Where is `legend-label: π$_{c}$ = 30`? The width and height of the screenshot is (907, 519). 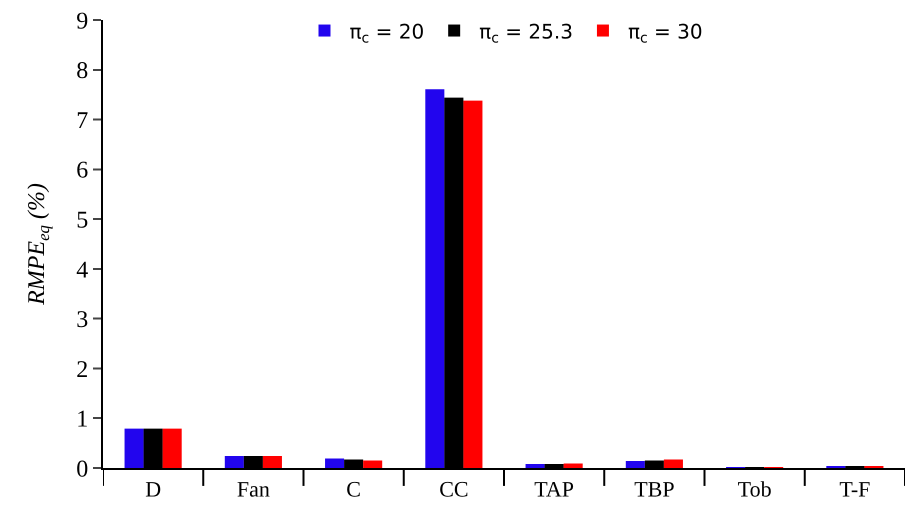
legend-label: π$_{c}$ = 30 is located at coordinates (665, 33).